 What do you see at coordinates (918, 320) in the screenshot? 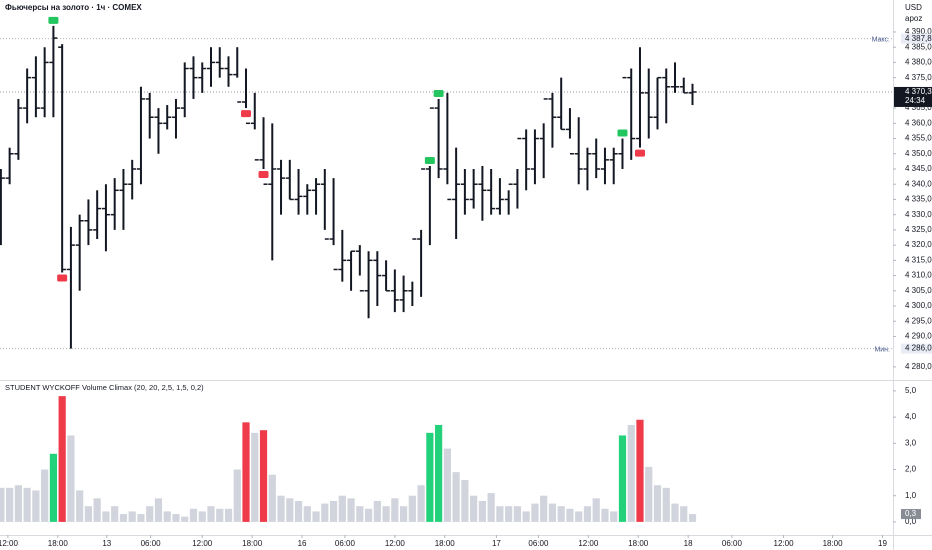
I see `y-tick-label: 4 295,0` at bounding box center [918, 320].